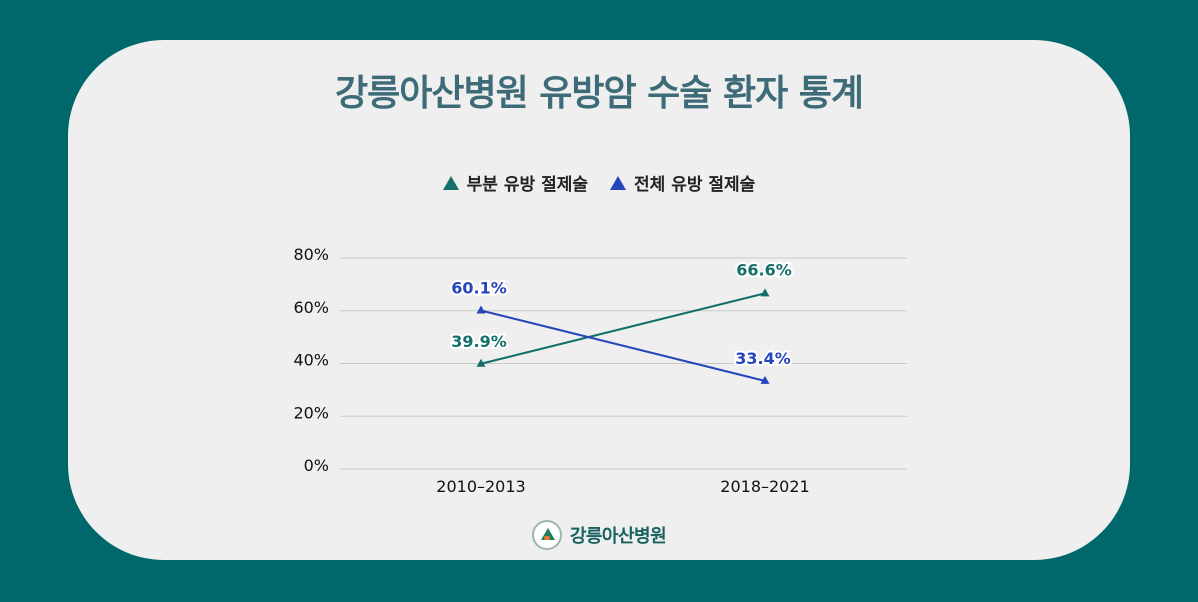 The image size is (1198, 602). What do you see at coordinates (695, 185) in the screenshot?
I see `legend-label-total: 전체 유방 절제술` at bounding box center [695, 185].